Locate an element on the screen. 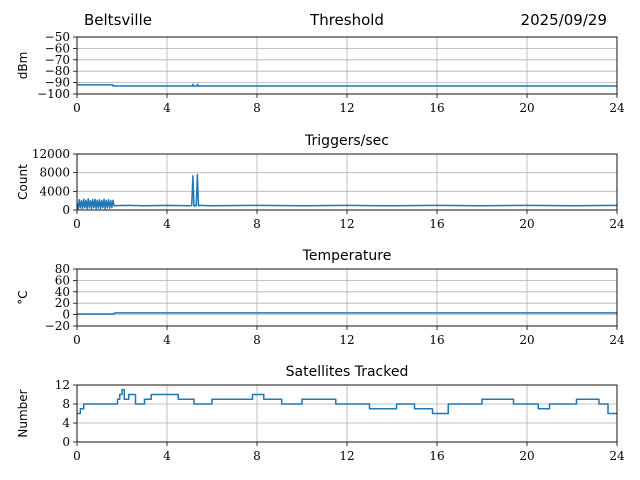 The image size is (640, 480). satellites-xtick-label: 12 is located at coordinates (346, 456).